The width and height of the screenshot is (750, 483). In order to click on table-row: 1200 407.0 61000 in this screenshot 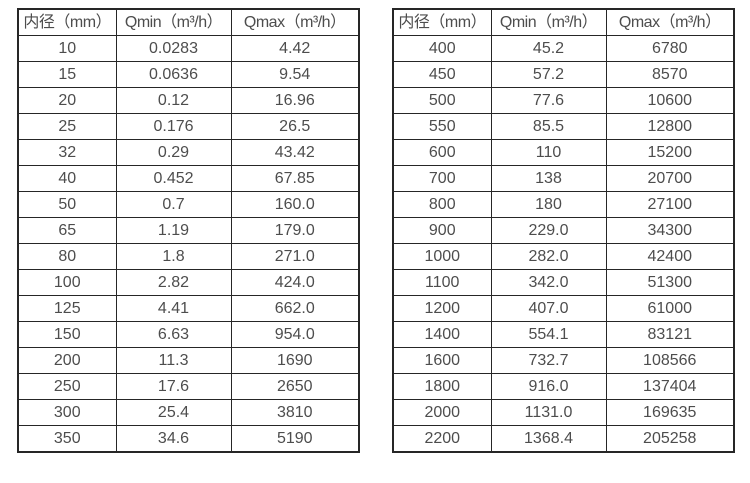, I will do `click(563, 308)`.